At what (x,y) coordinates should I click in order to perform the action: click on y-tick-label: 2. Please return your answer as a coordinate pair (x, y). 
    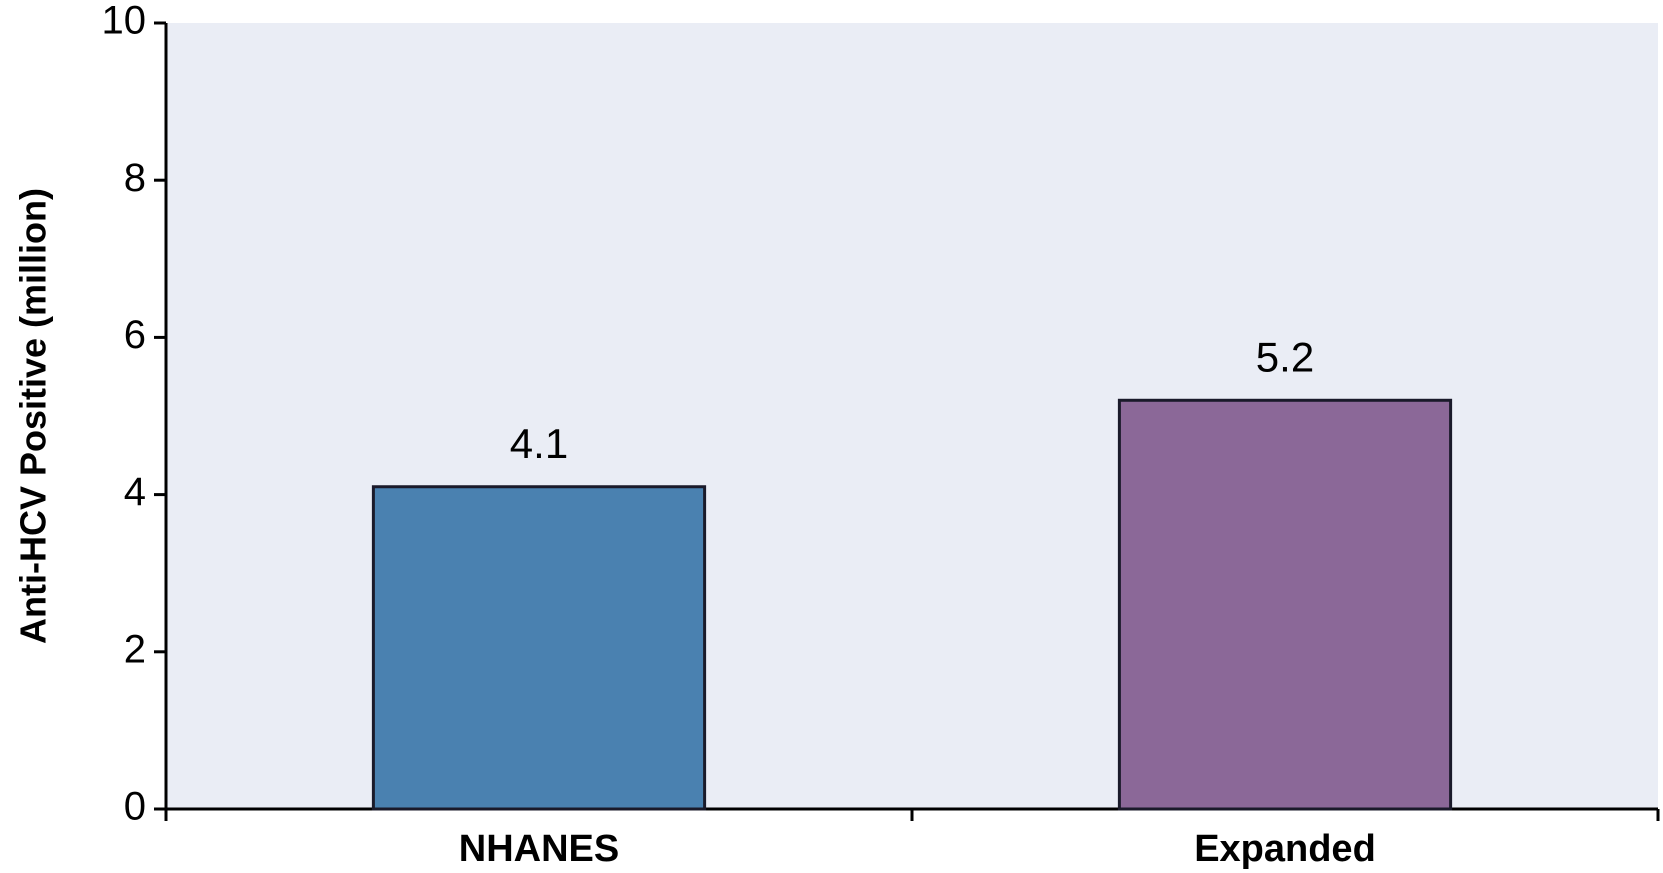
    Looking at the image, I should click on (135, 649).